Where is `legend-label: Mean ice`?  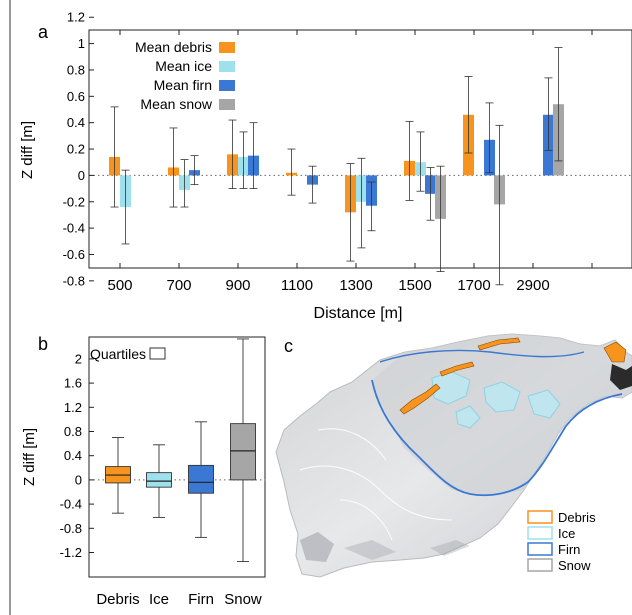
legend-label: Mean ice is located at coordinates (183, 66).